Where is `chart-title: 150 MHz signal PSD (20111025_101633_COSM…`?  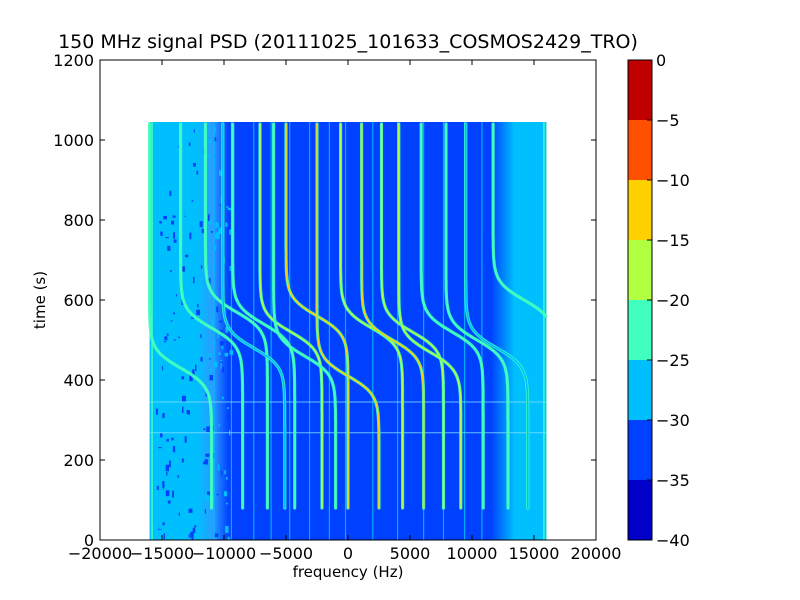 chart-title: 150 MHz signal PSD (20111025_101633_COSM… is located at coordinates (348, 42).